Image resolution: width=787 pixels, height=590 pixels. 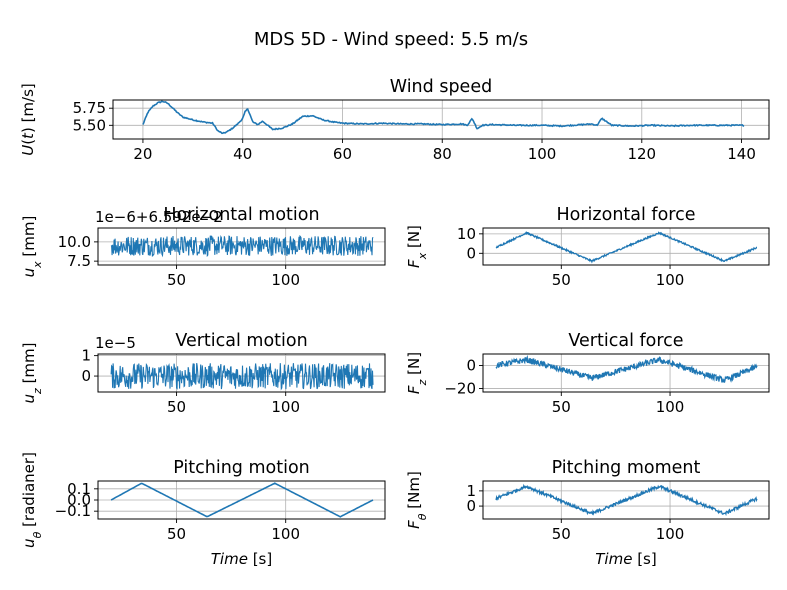 I want to click on y-tick-label: 0.0, so click(x=79, y=500).